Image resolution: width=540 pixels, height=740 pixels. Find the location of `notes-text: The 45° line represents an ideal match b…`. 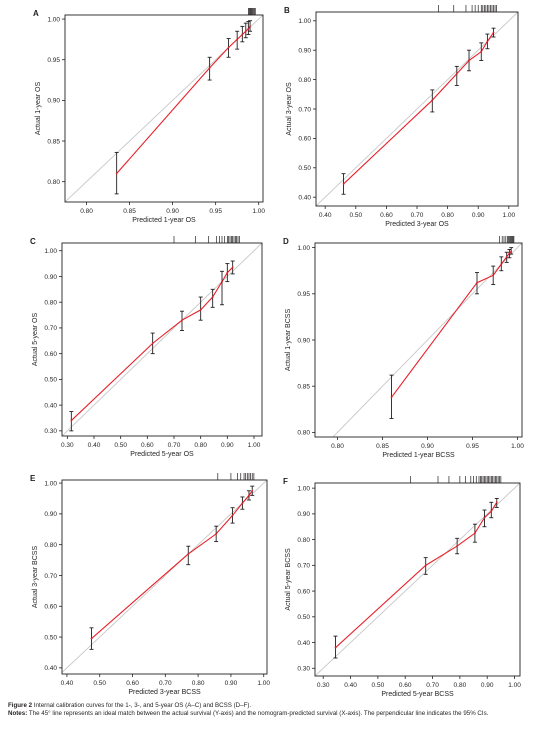

notes-text: The 45° line represents an ideal match b… is located at coordinates (258, 713).